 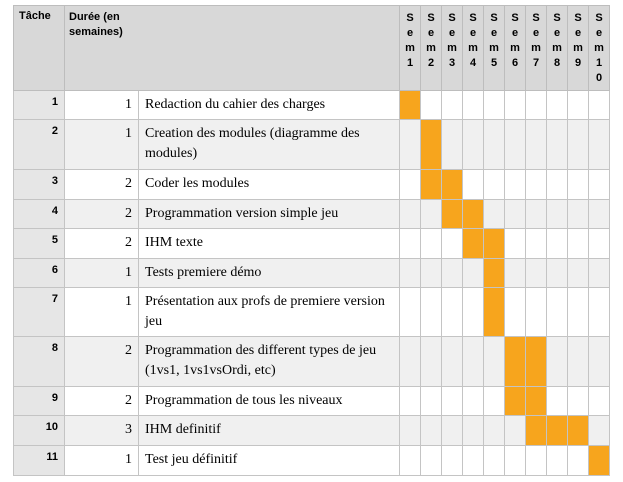 I want to click on table-row: 3 2 Coder les modules, so click(x=311, y=184).